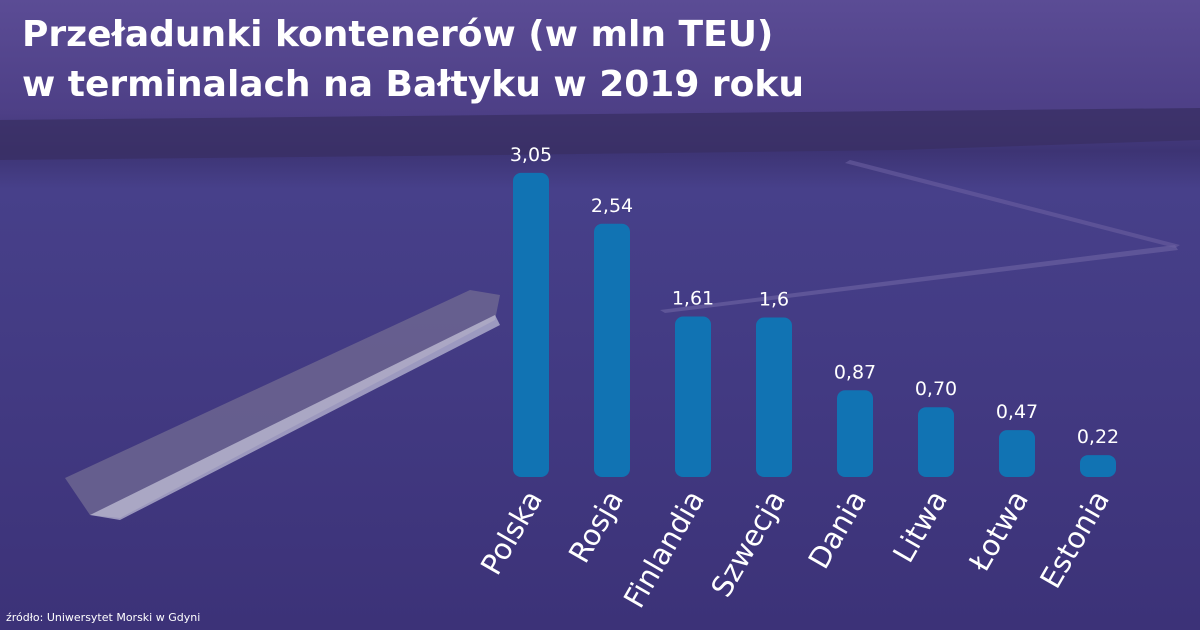 The image size is (1200, 630). I want to click on value-label: 0,87, so click(855, 372).